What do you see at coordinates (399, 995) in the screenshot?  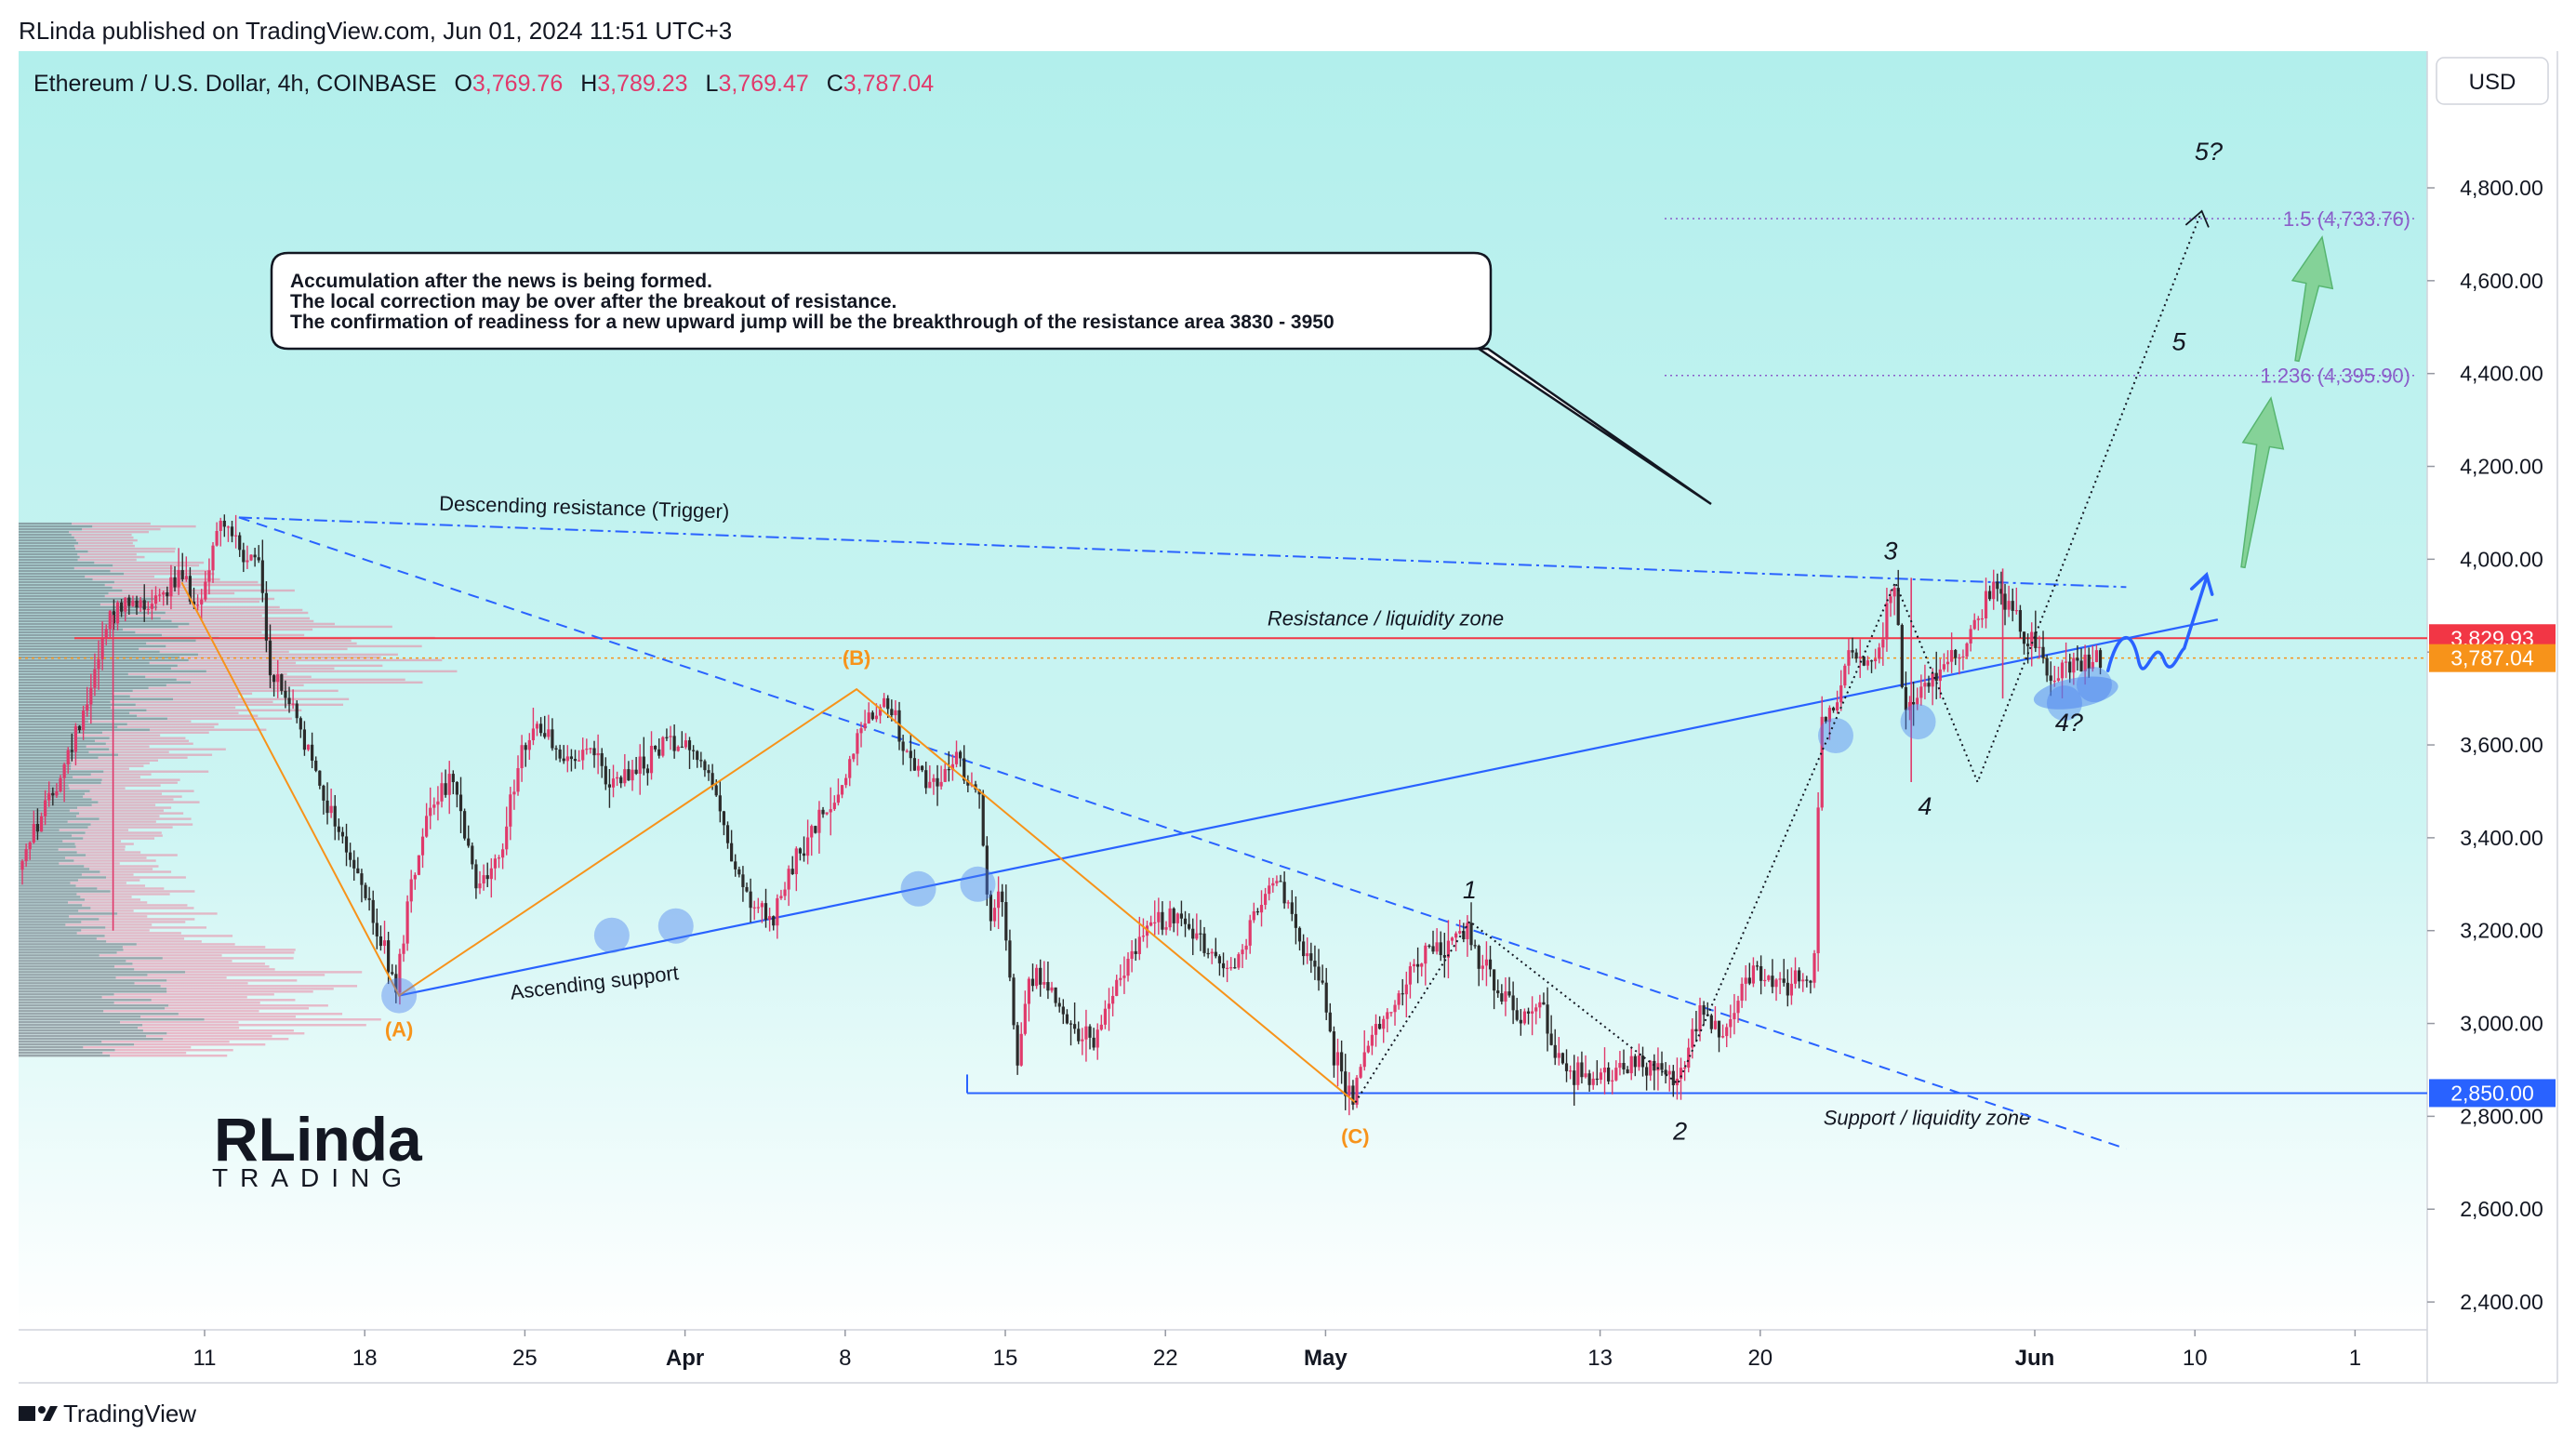 I see `support-touch-marker` at bounding box center [399, 995].